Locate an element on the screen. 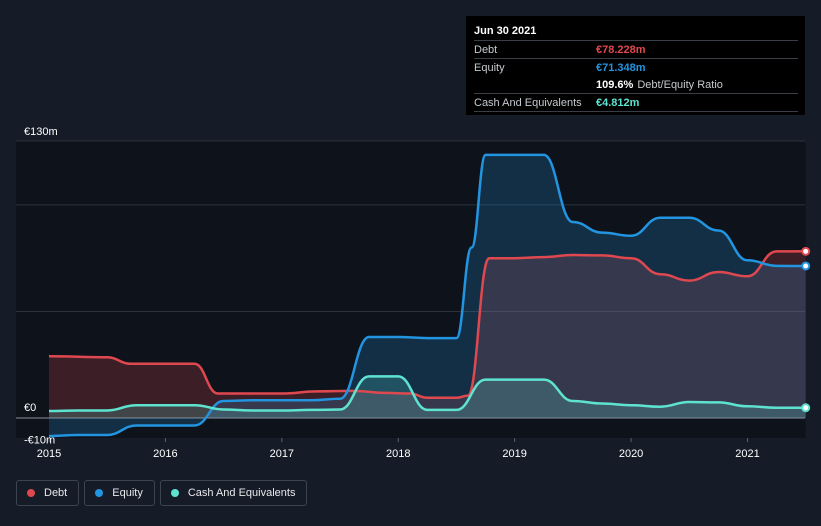 Image resolution: width=821 pixels, height=526 pixels. legend: Debt Equity Cash And Equivalents is located at coordinates (164, 493).